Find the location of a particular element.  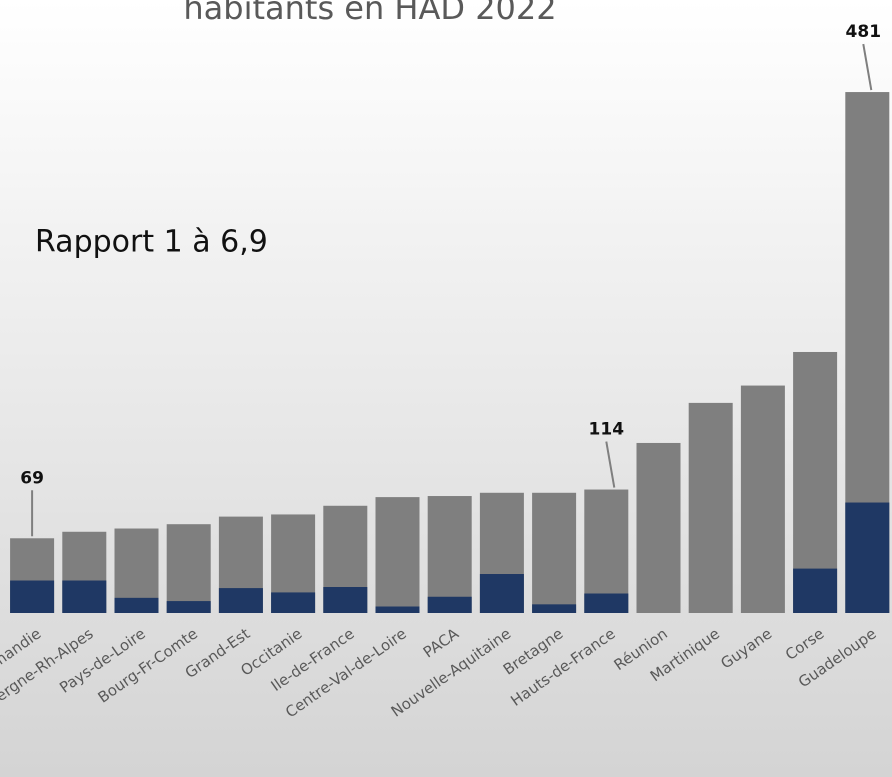

annotation: Rapport 1 à 6,9 is located at coordinates (151, 242).